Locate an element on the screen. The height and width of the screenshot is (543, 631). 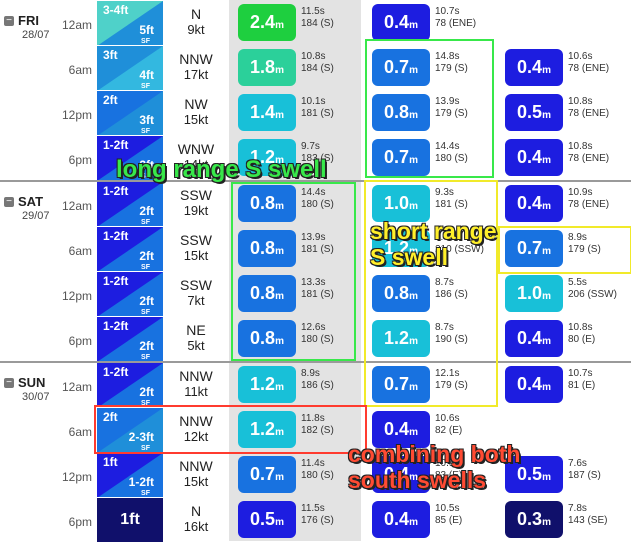
primary-swell-direction: 186 (S) is located at coordinates (317, 385).